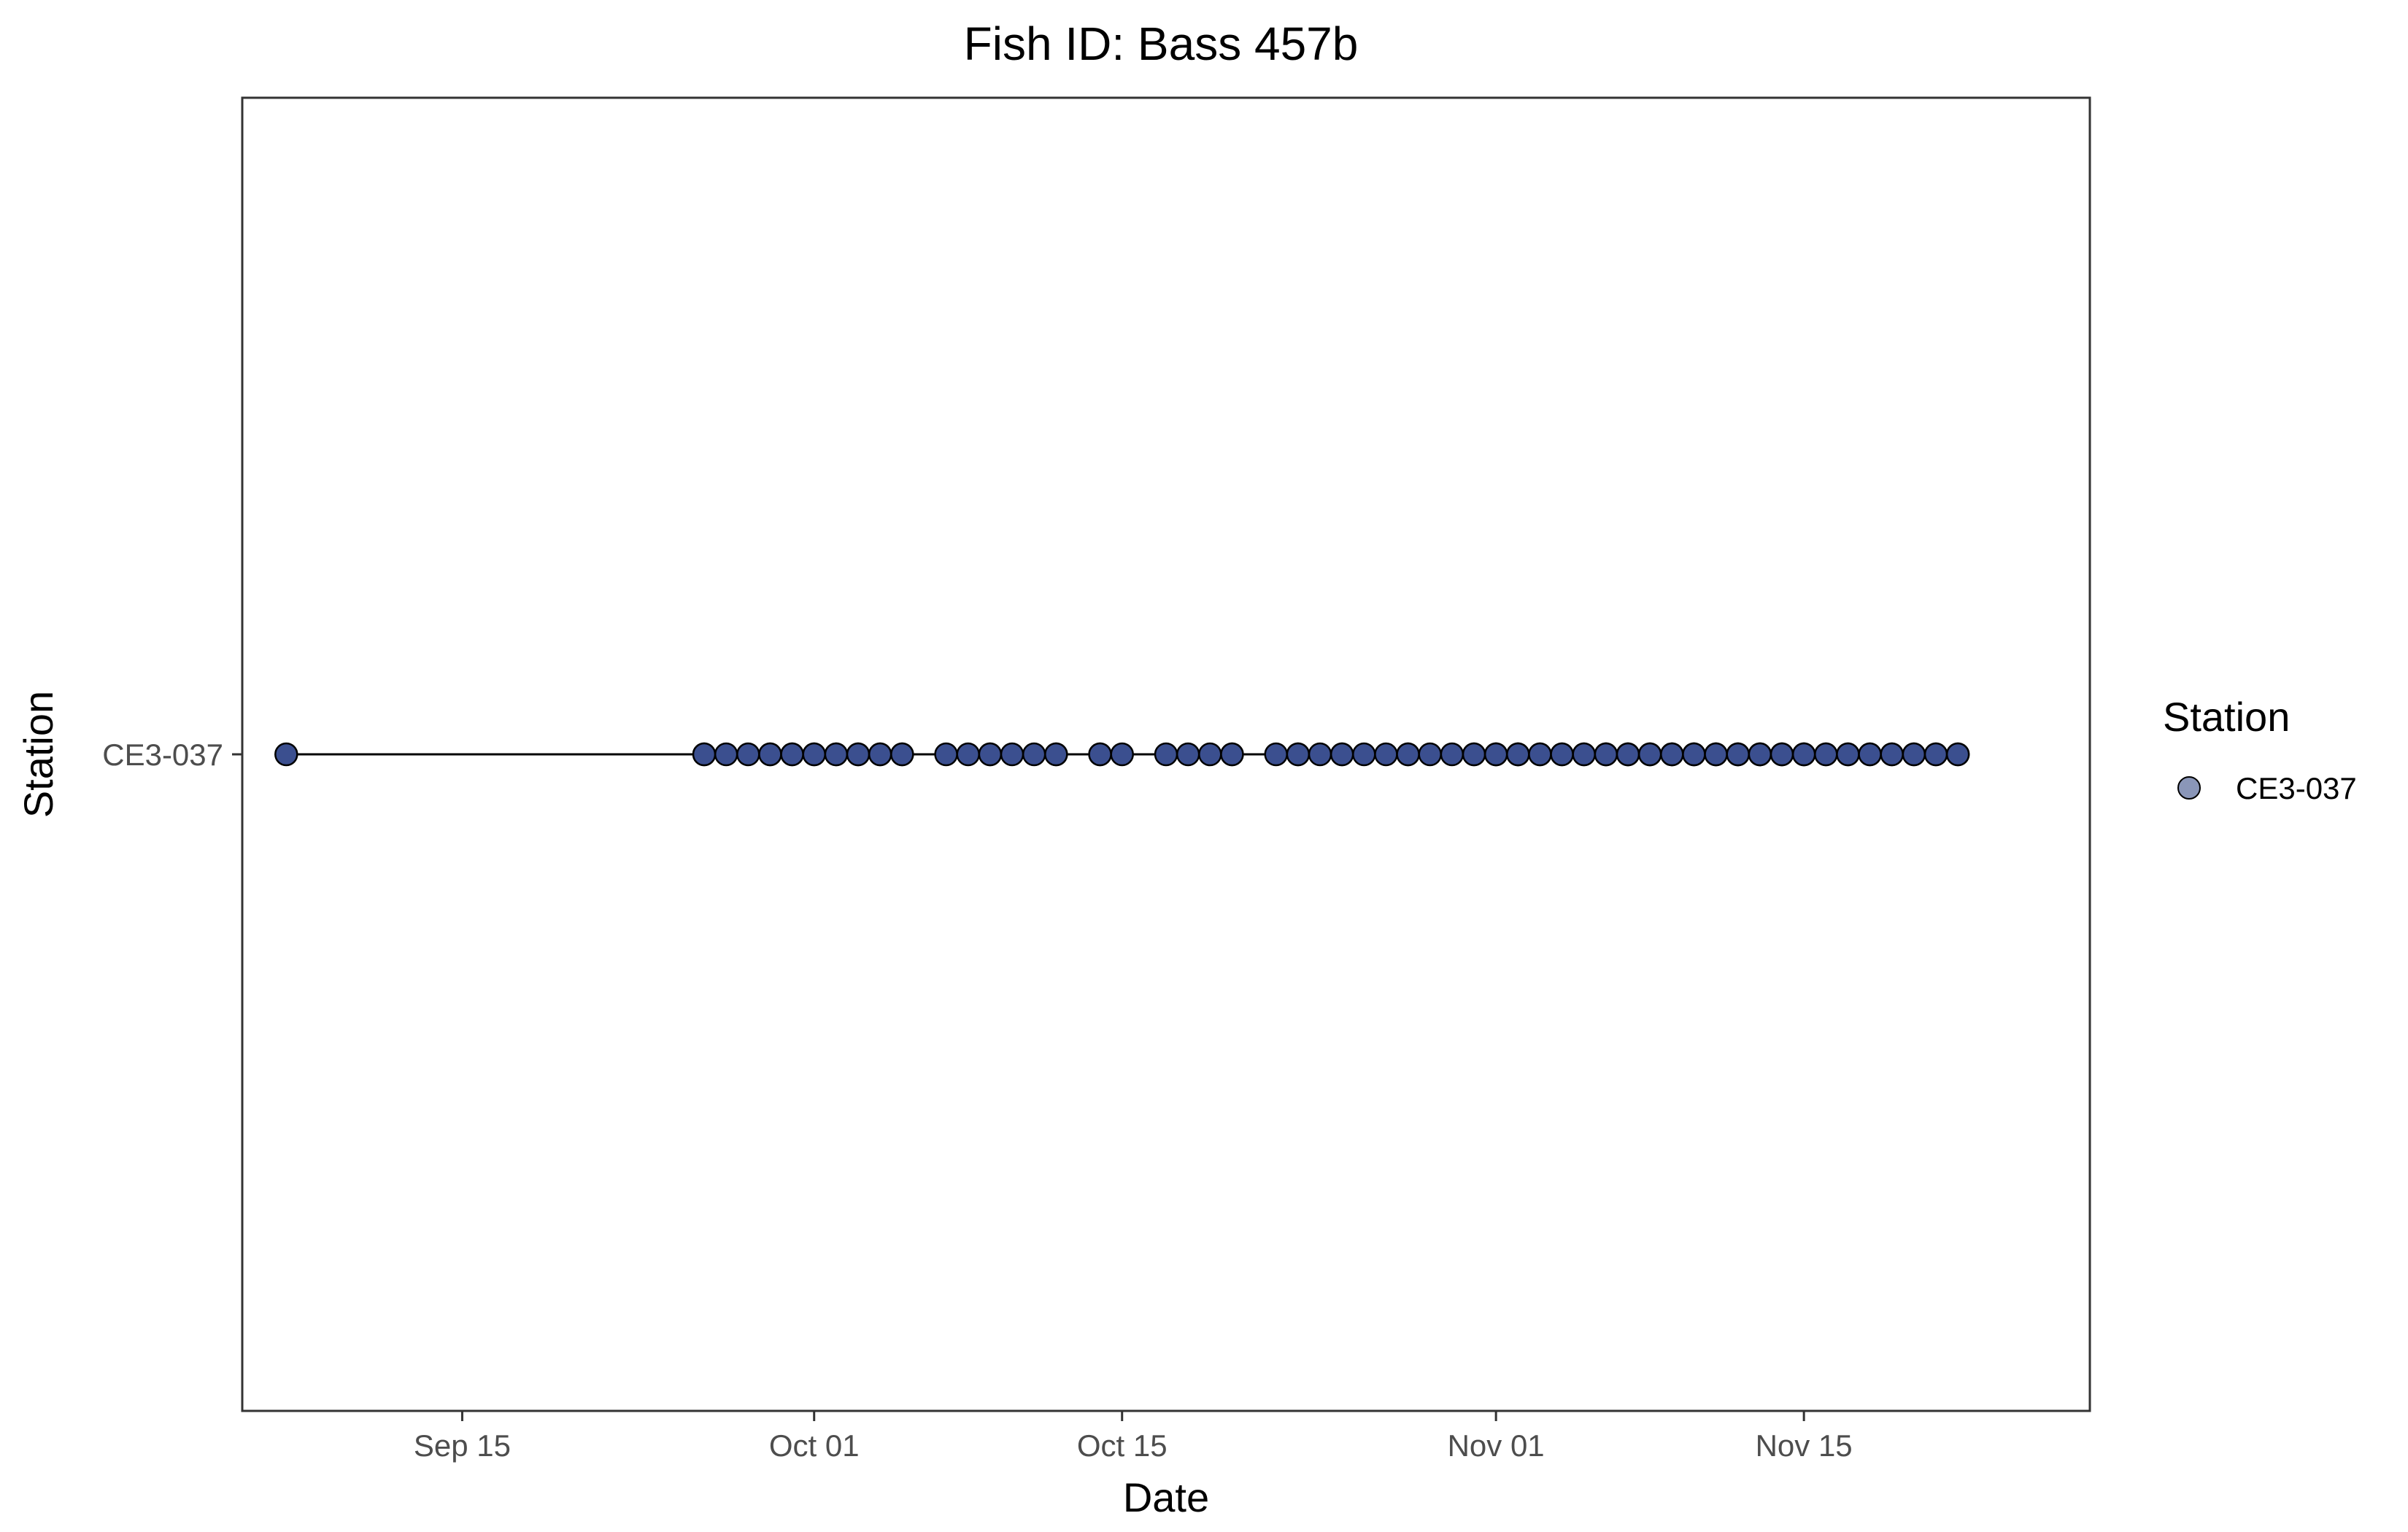 The image size is (2408, 1532). What do you see at coordinates (462, 1446) in the screenshot?
I see `x-tick-label: Sep 15` at bounding box center [462, 1446].